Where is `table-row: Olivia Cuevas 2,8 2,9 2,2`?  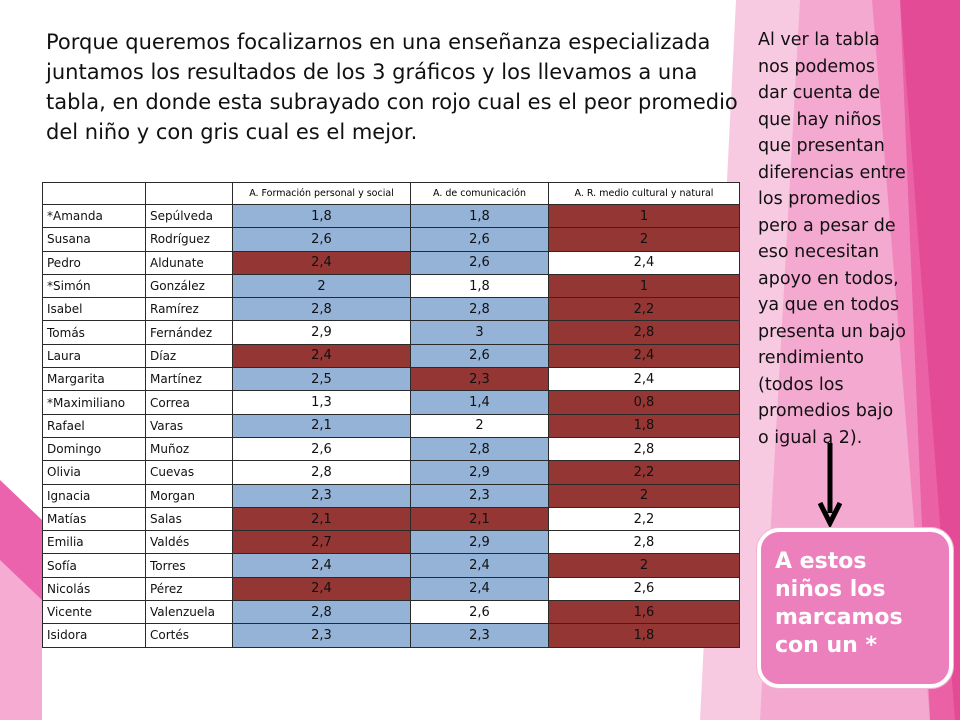
table-row: Olivia Cuevas 2,8 2,9 2,2 is located at coordinates (391, 472).